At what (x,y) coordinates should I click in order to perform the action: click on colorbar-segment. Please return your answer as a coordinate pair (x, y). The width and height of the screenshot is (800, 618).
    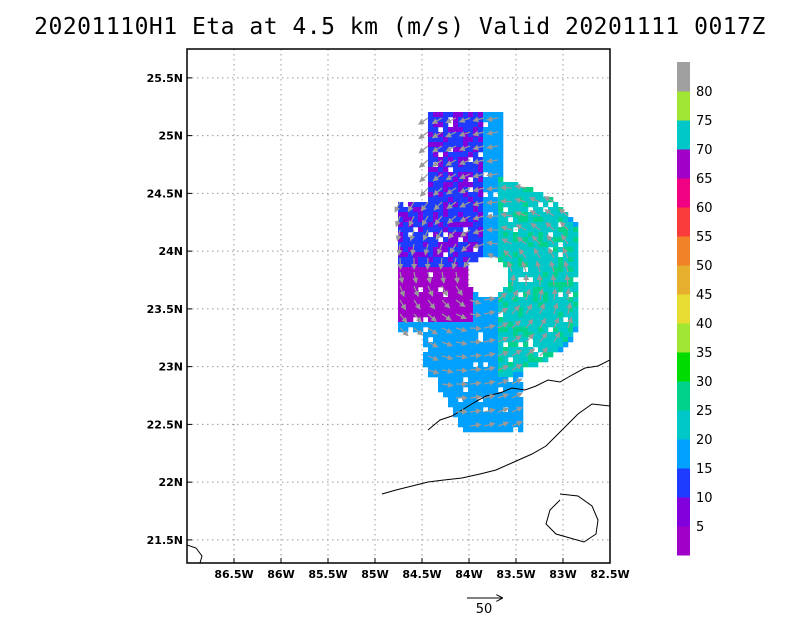
    Looking at the image, I should click on (683, 512).